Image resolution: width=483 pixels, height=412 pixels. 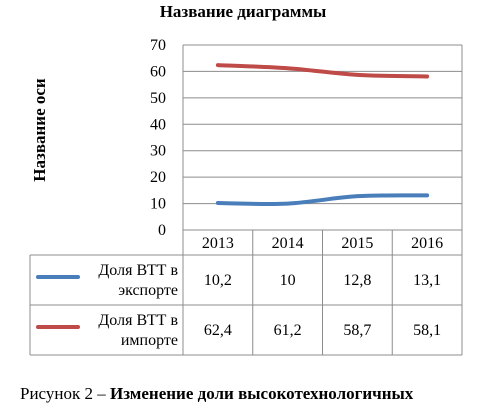 I want to click on data-label: 62,4, so click(x=218, y=330).